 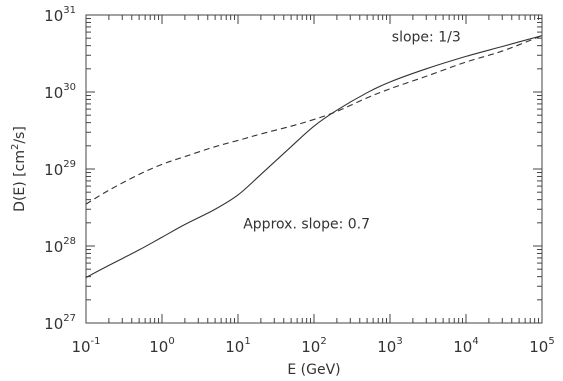 I want to click on x-tick-label: 10⁴, so click(x=465, y=346).